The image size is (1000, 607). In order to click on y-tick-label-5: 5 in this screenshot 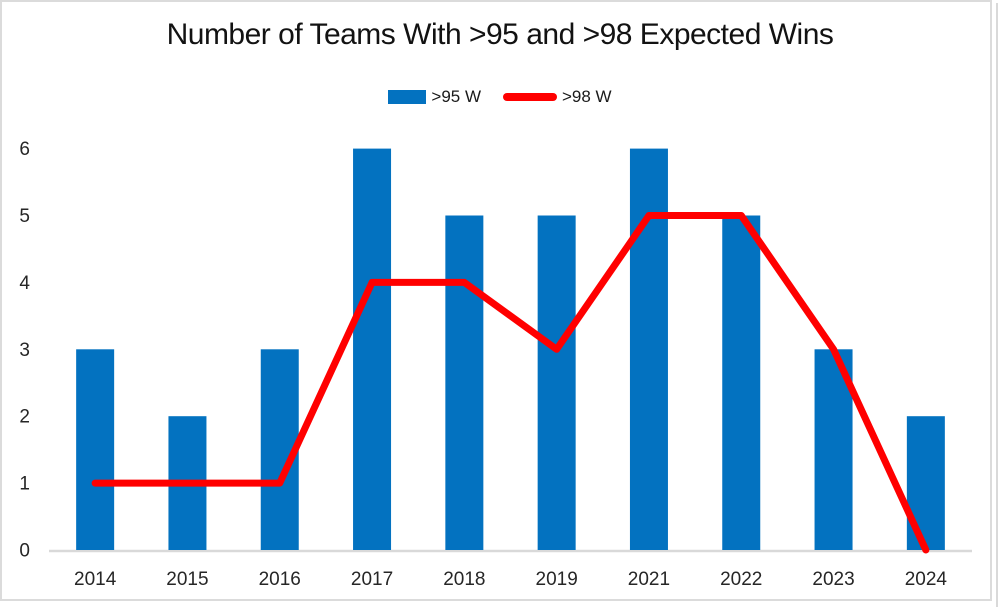, I will do `click(24, 216)`.